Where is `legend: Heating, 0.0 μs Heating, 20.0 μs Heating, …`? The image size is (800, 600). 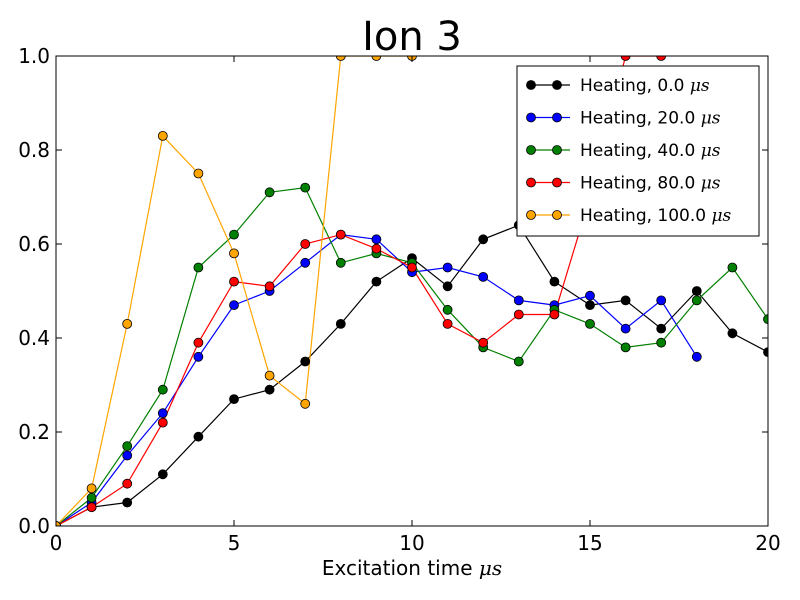
legend: Heating, 0.0 μs Heating, 20.0 μs Heating, … is located at coordinates (638, 151).